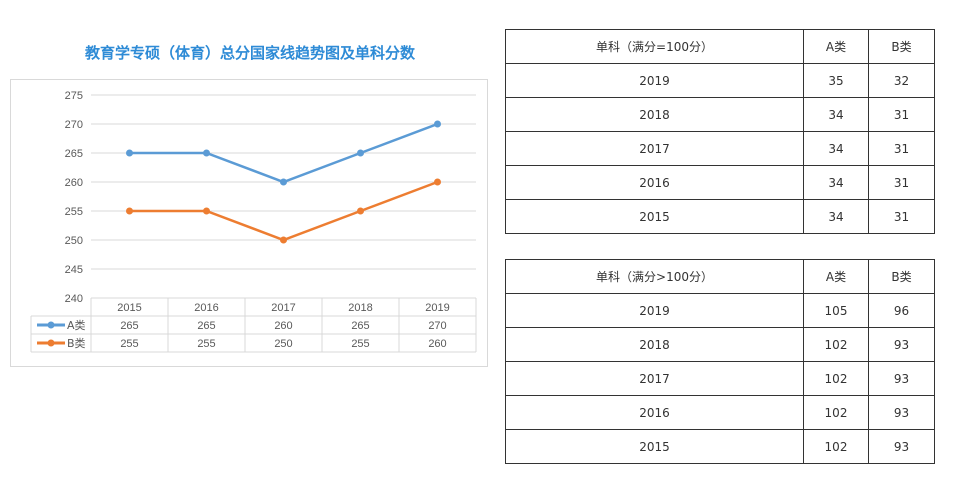 This screenshot has height=481, width=956. I want to click on x-tick-label: 2018, so click(360, 308).